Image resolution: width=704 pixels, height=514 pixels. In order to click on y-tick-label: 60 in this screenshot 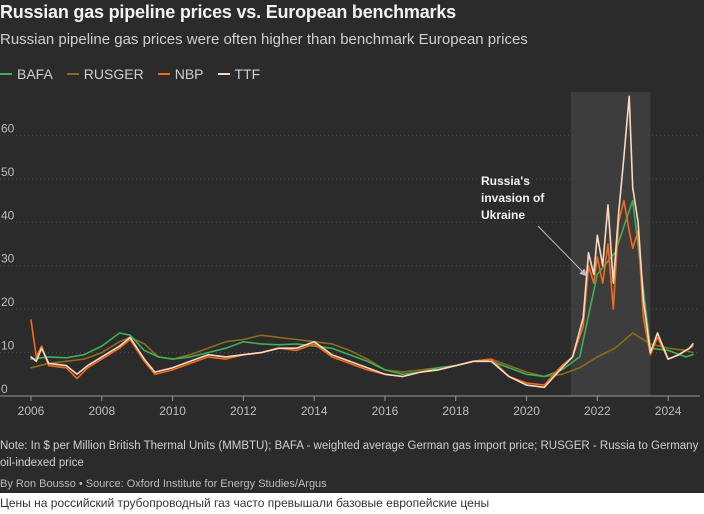, I will do `click(8, 128)`.